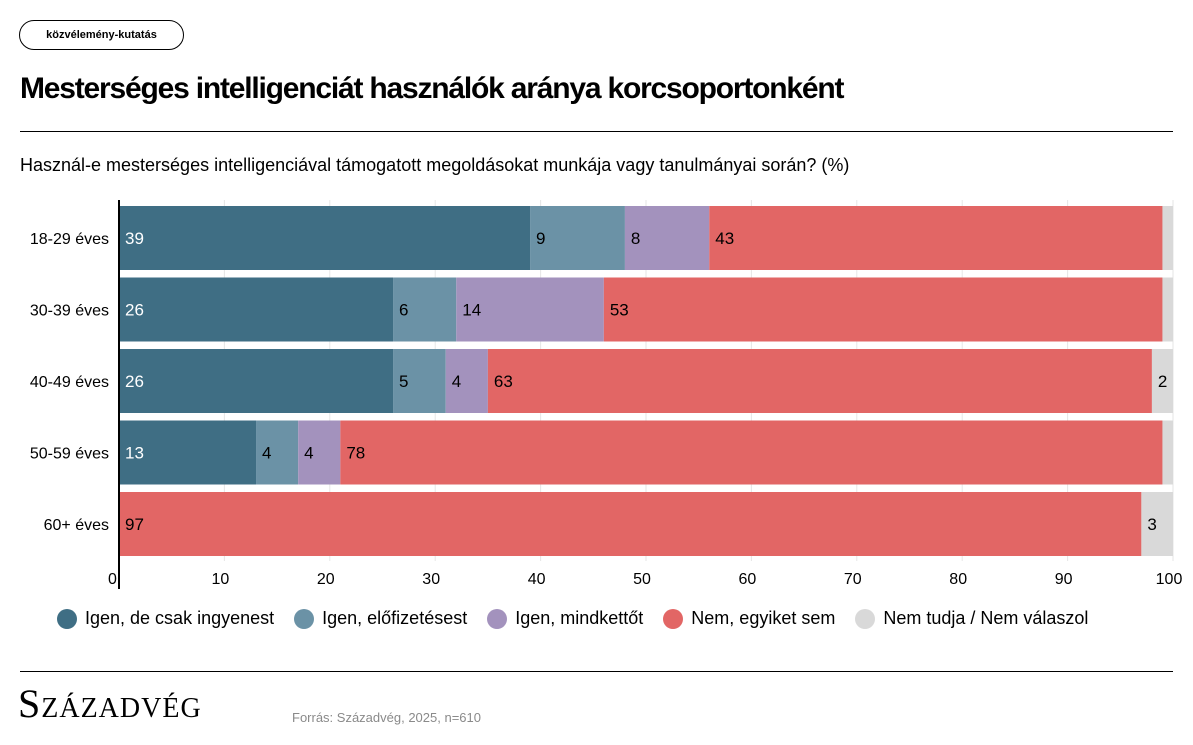 This screenshot has height=745, width=1193. What do you see at coordinates (69, 311) in the screenshot?
I see `category-label: 30-39 éves` at bounding box center [69, 311].